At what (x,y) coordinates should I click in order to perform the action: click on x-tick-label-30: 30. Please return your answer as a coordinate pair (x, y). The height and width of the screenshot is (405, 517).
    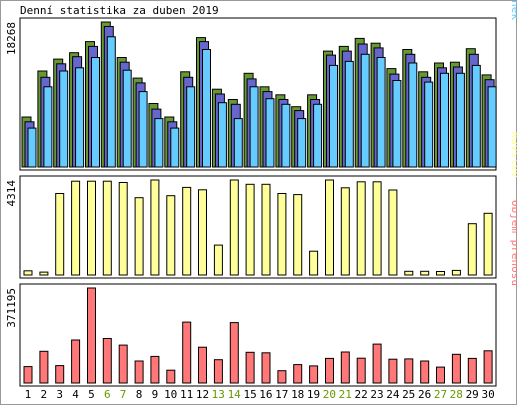
    Looking at the image, I should click on (487, 394).